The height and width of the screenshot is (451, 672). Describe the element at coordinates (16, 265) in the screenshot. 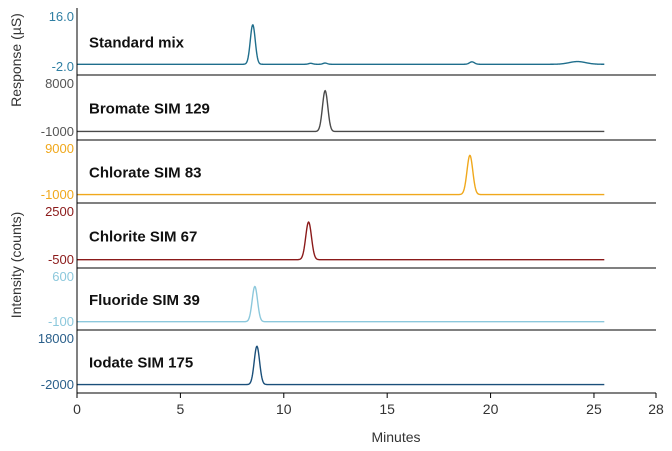

I see `y-axis-title-intensity: Intensity (counts)` at that location.